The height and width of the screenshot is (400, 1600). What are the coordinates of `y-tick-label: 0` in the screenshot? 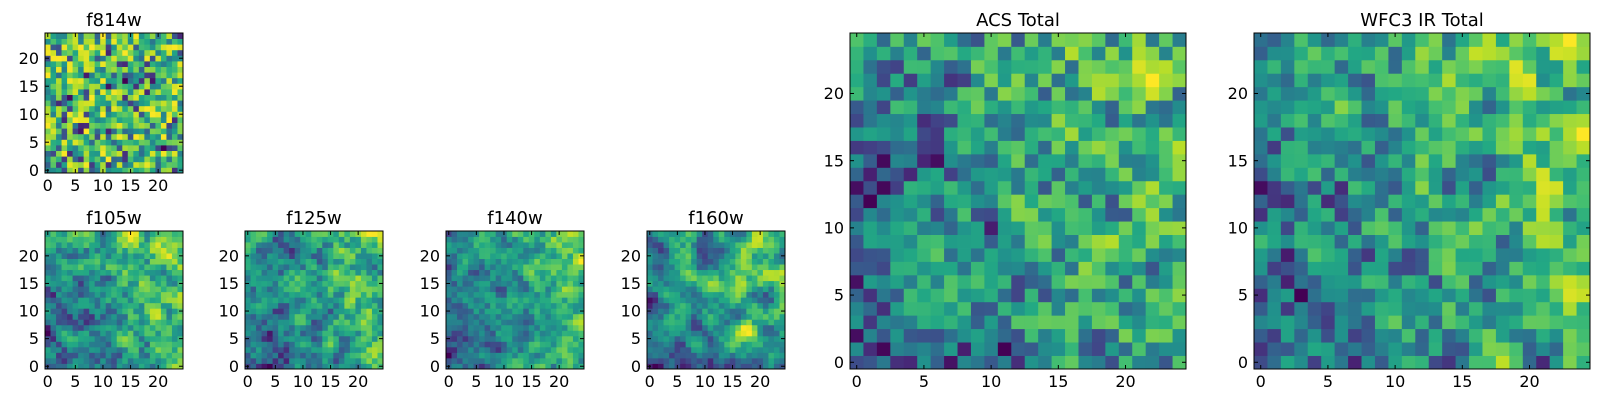 It's located at (34, 366).